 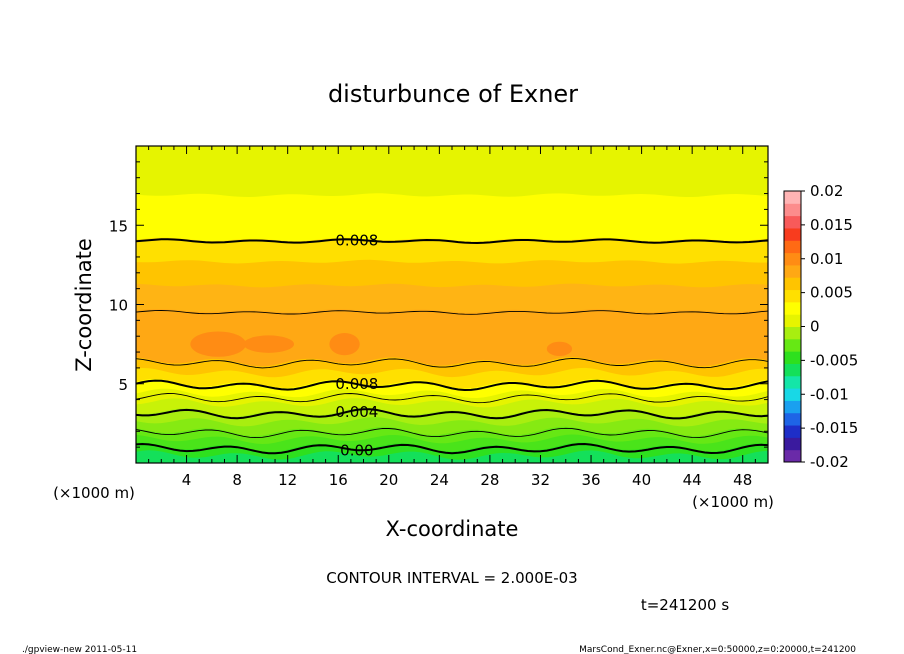 What do you see at coordinates (237, 480) in the screenshot?
I see `x-tick-label: 8` at bounding box center [237, 480].